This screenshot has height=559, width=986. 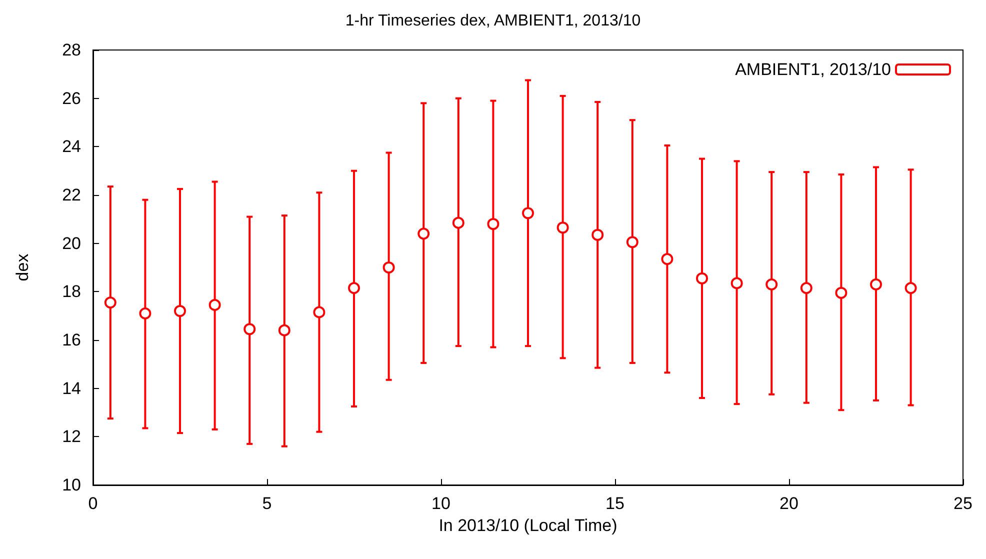 What do you see at coordinates (71, 436) in the screenshot?
I see `y-tick-label: 12` at bounding box center [71, 436].